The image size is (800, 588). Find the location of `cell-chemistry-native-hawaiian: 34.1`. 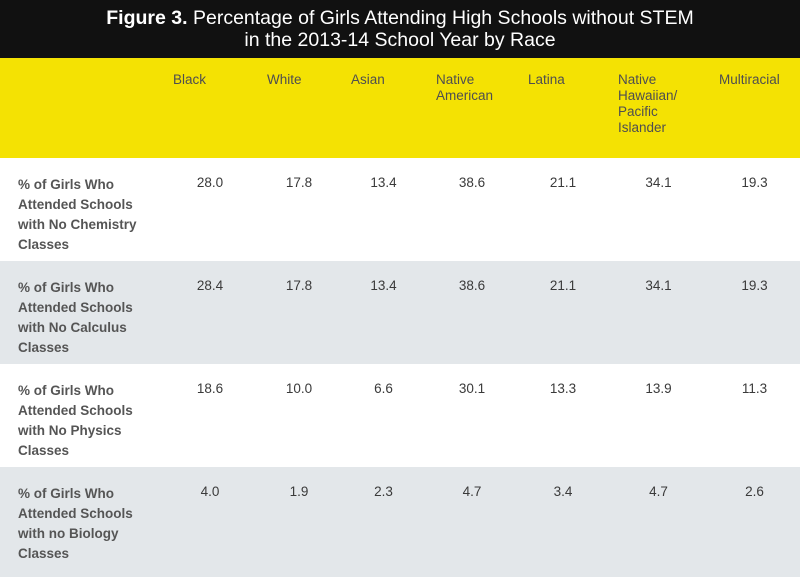

cell-chemistry-native-hawaiian: 34.1 is located at coordinates (658, 182).